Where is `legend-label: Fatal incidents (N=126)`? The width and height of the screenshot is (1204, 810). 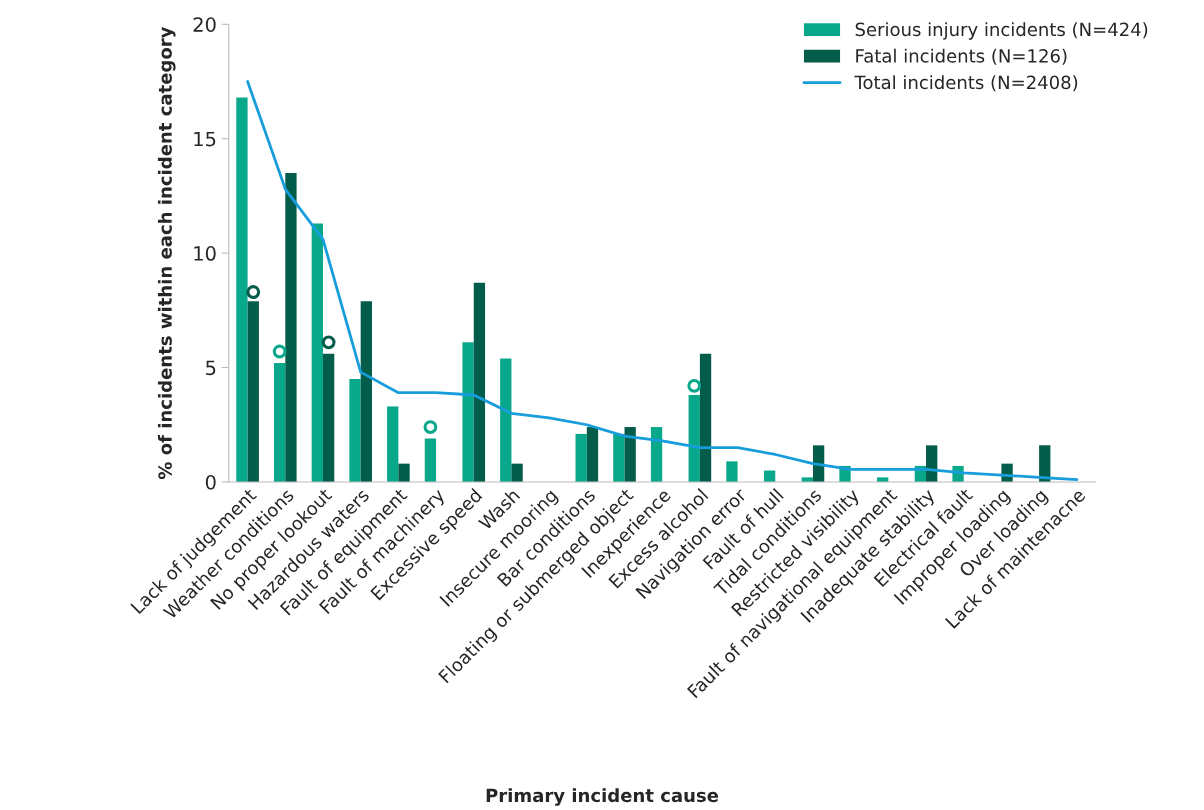 legend-label: Fatal incidents (N=126) is located at coordinates (961, 56).